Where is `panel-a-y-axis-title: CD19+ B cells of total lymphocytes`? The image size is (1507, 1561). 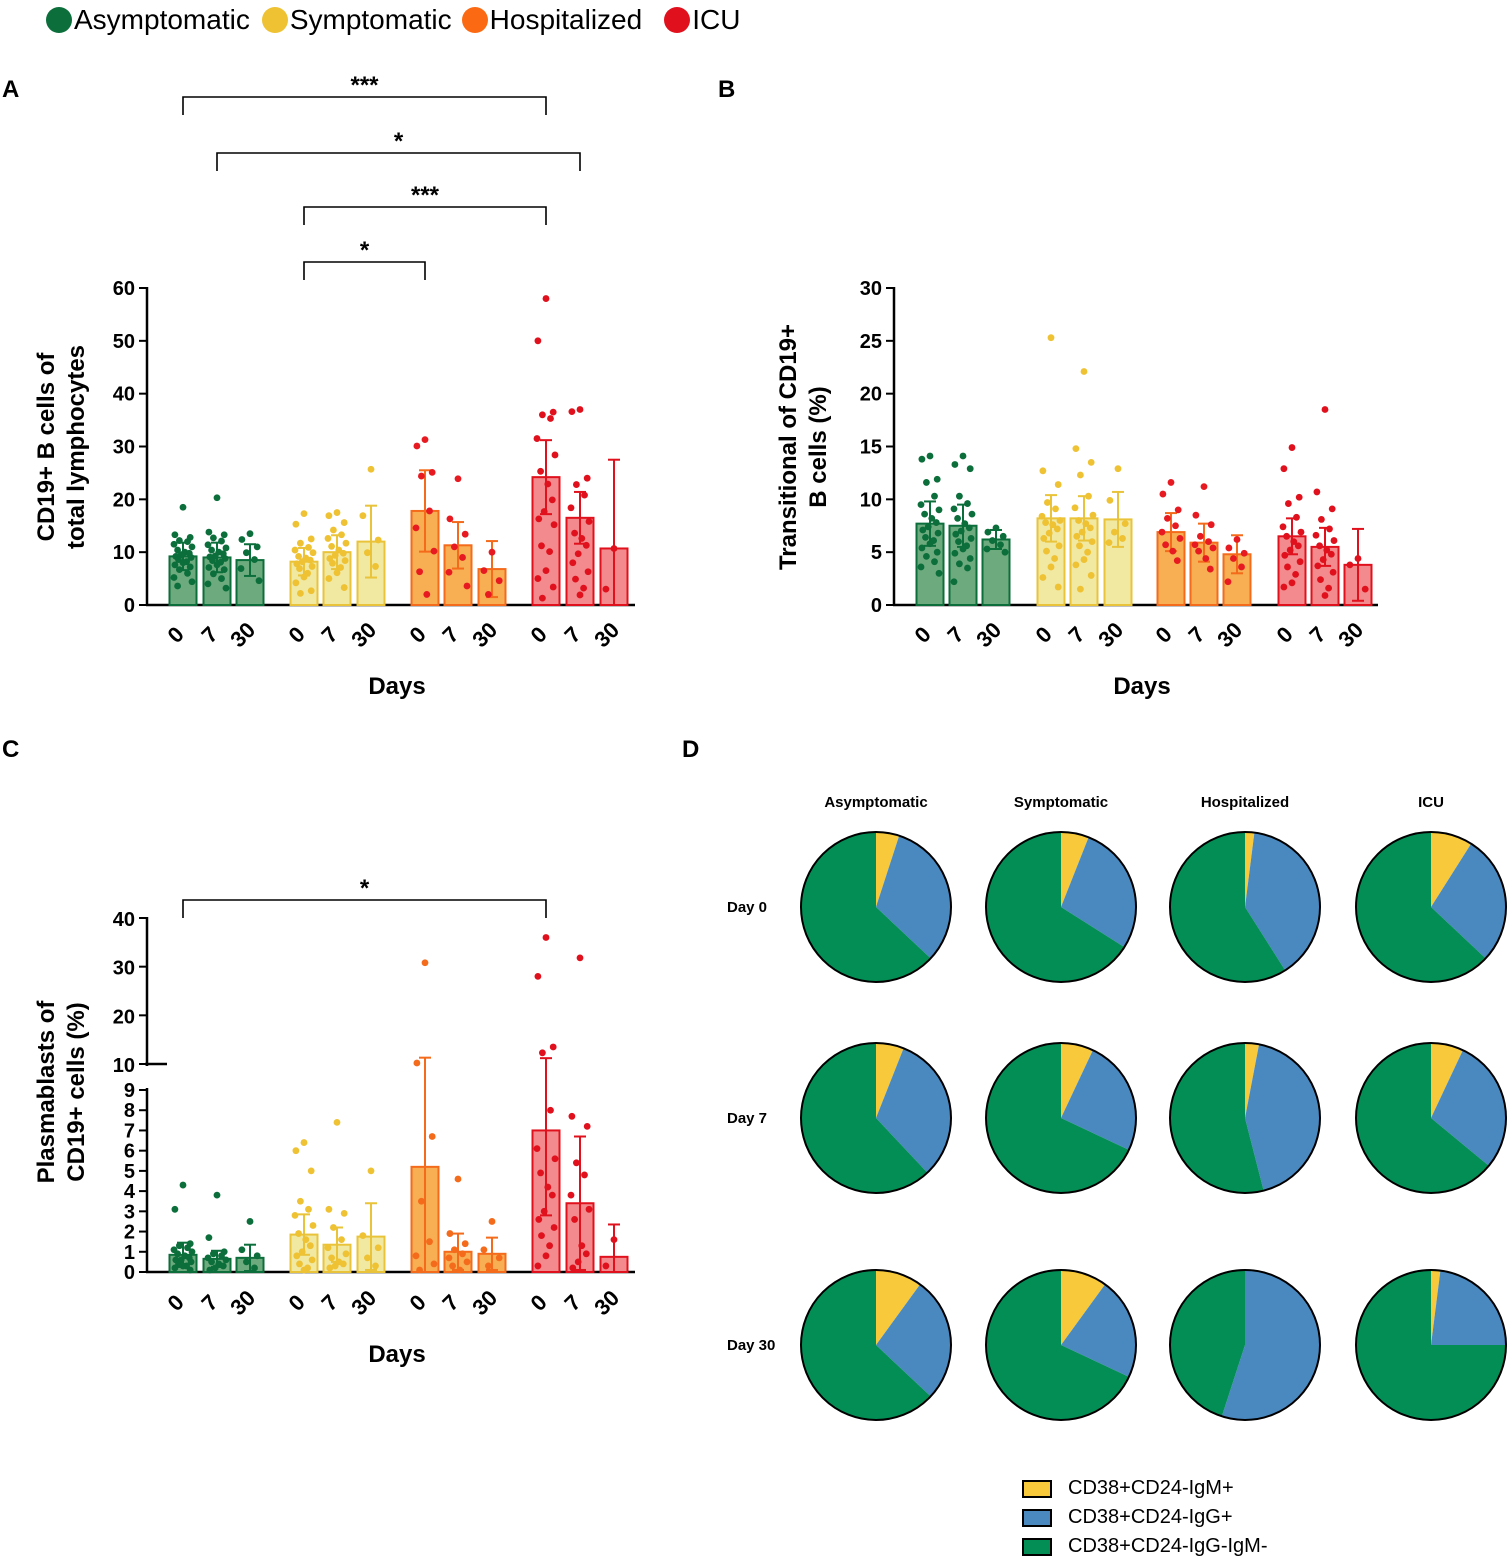
panel-a-y-axis-title: CD19+ B cells of total lymphocytes is located at coordinates (61, 447).